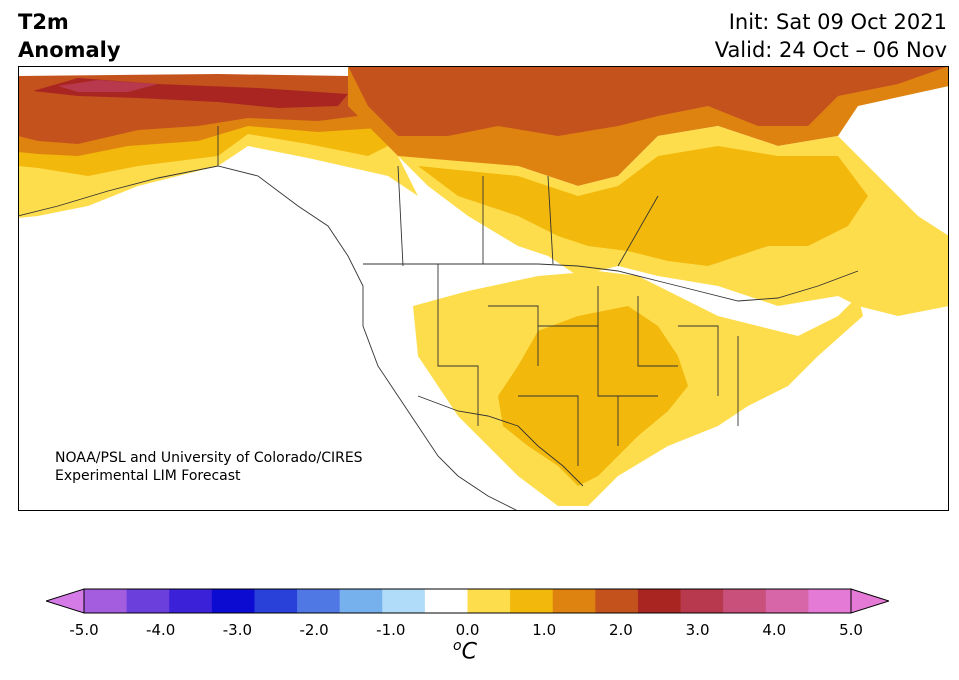 This screenshot has height=680, width=959. Describe the element at coordinates (391, 630) in the screenshot. I see `colorbar-tick-label: -1.0` at that location.